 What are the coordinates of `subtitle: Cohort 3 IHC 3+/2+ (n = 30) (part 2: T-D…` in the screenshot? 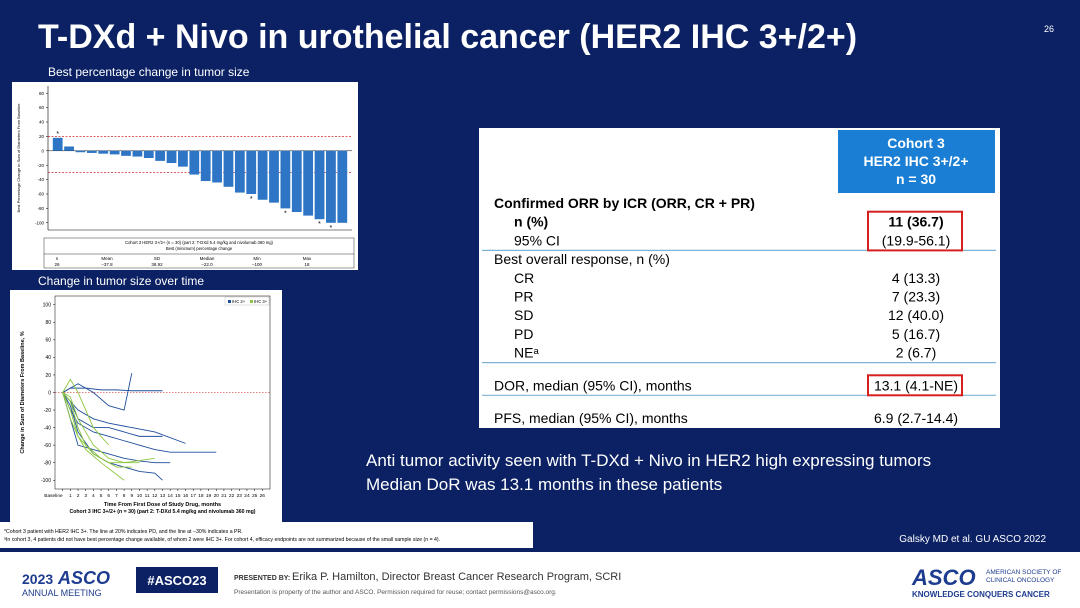 It's located at (162, 512).